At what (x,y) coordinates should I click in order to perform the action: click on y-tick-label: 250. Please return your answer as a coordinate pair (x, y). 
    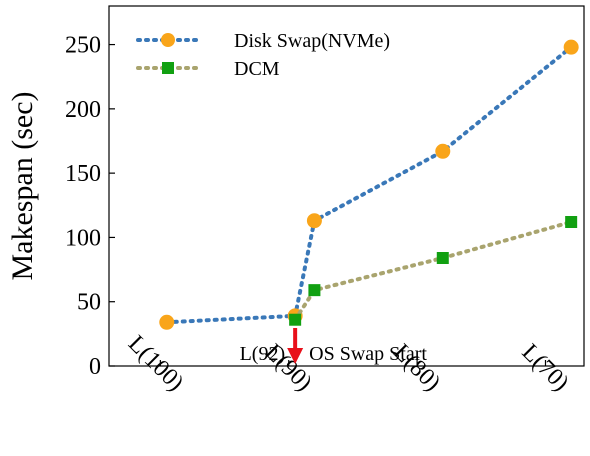
    Looking at the image, I should click on (83, 46).